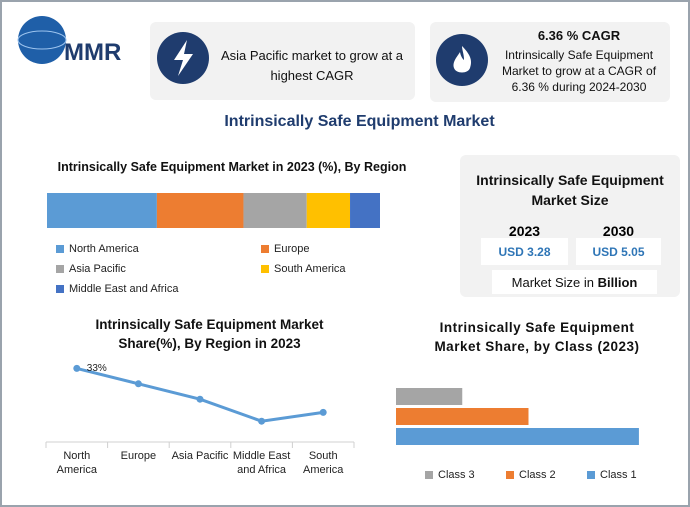  I want to click on main-title: Intrinsically Safe Equipment Market, so click(359, 121).